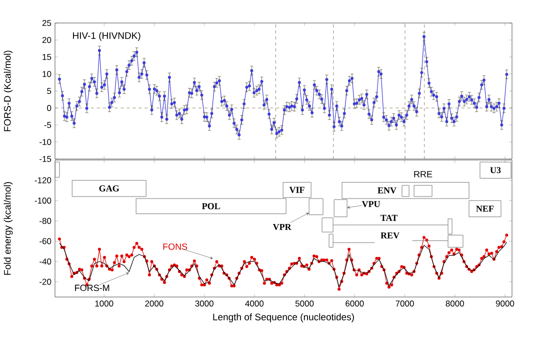 The height and width of the screenshot is (342, 536). I want to click on y-tick-label: -40, so click(46, 261).